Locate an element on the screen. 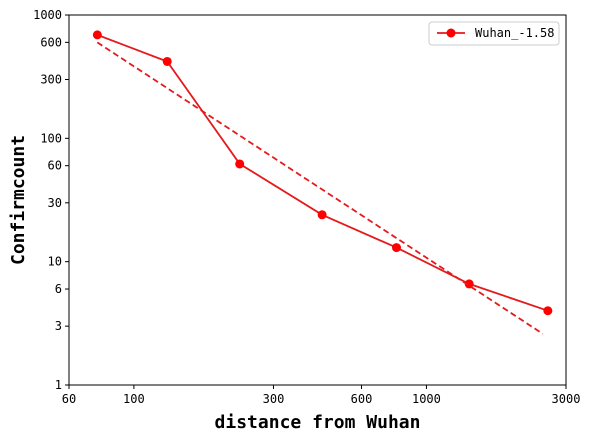 This screenshot has height=439, width=590. y-tick-label: 6 is located at coordinates (58, 289).